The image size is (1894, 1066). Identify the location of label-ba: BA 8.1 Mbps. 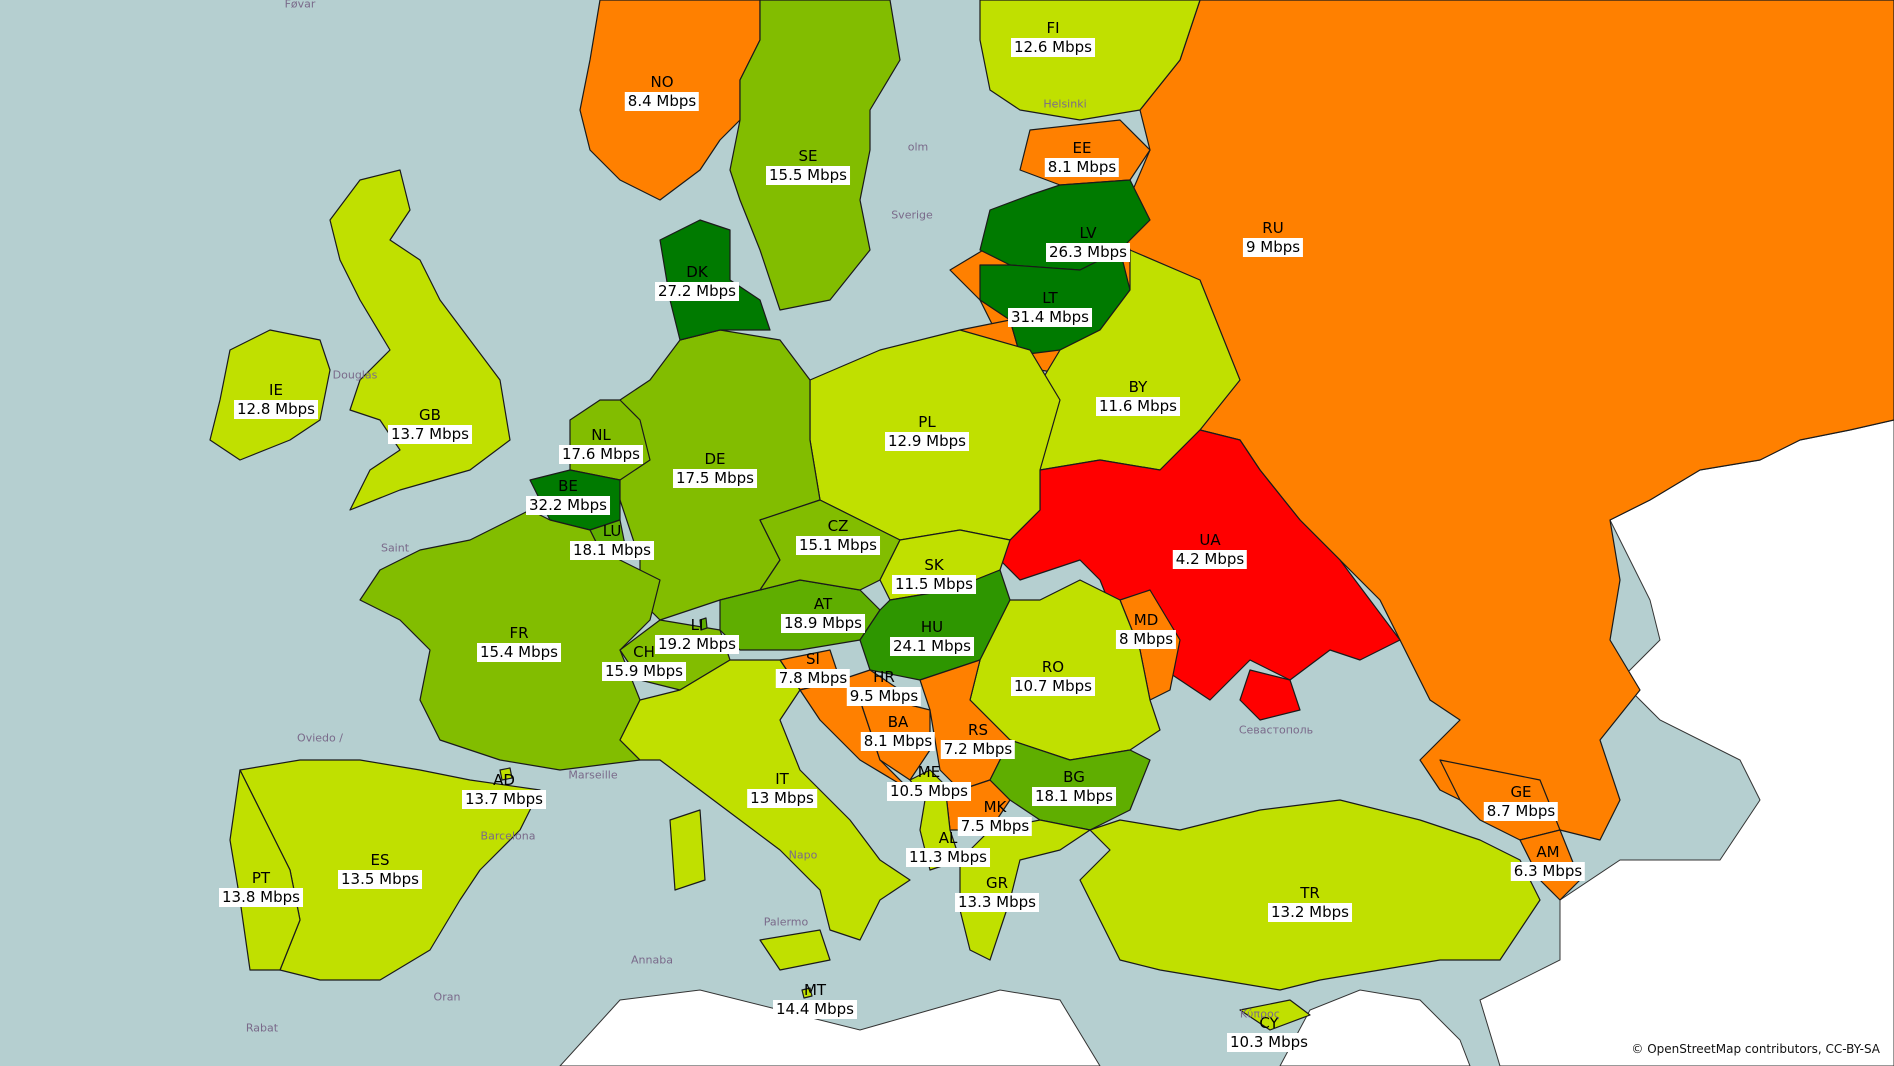
(898, 732).